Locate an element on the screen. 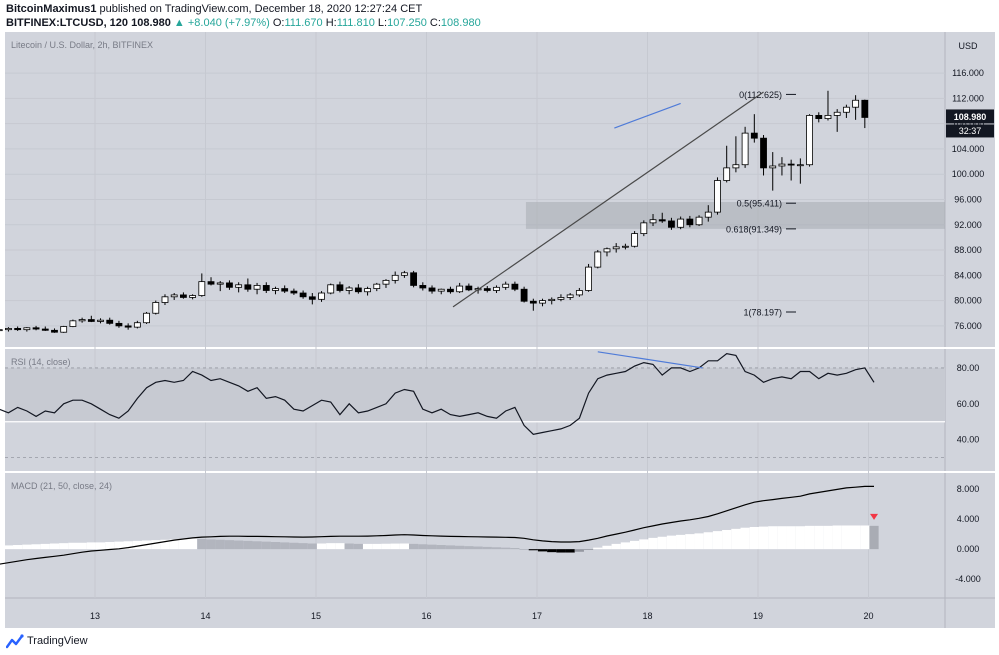 Image resolution: width=999 pixels, height=655 pixels. date-tick-label: 18 is located at coordinates (647, 616).